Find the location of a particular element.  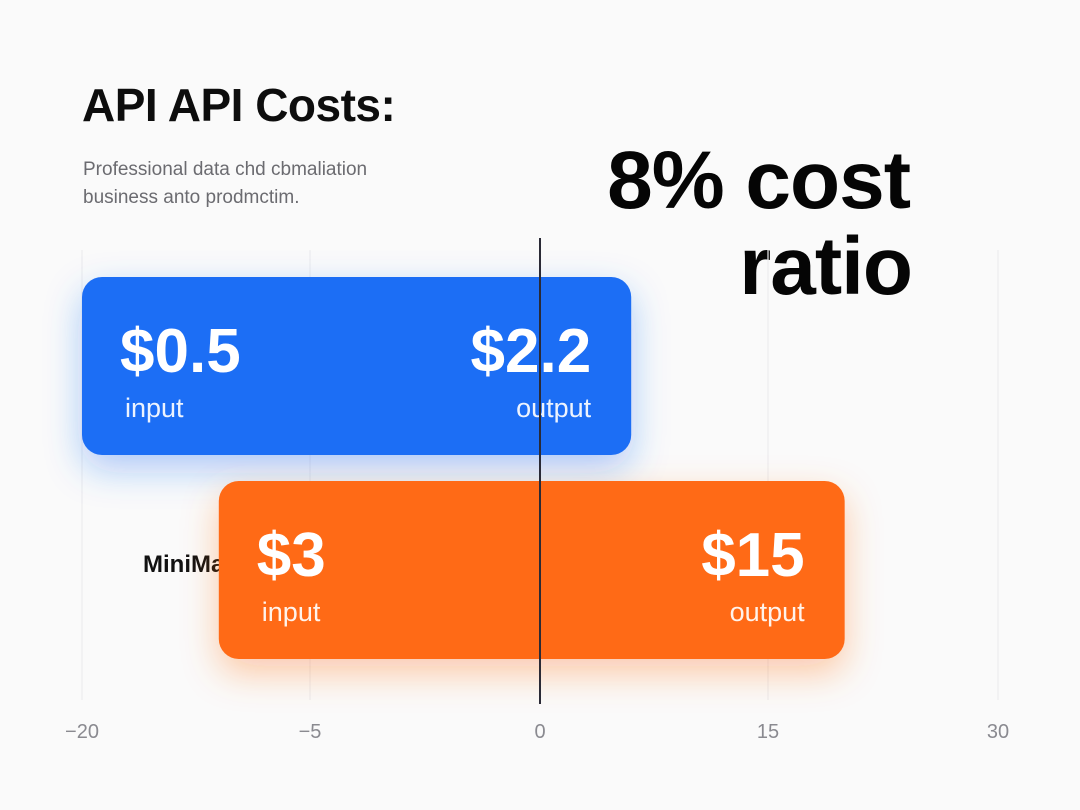

chart-title: API API Costs: is located at coordinates (239, 105).